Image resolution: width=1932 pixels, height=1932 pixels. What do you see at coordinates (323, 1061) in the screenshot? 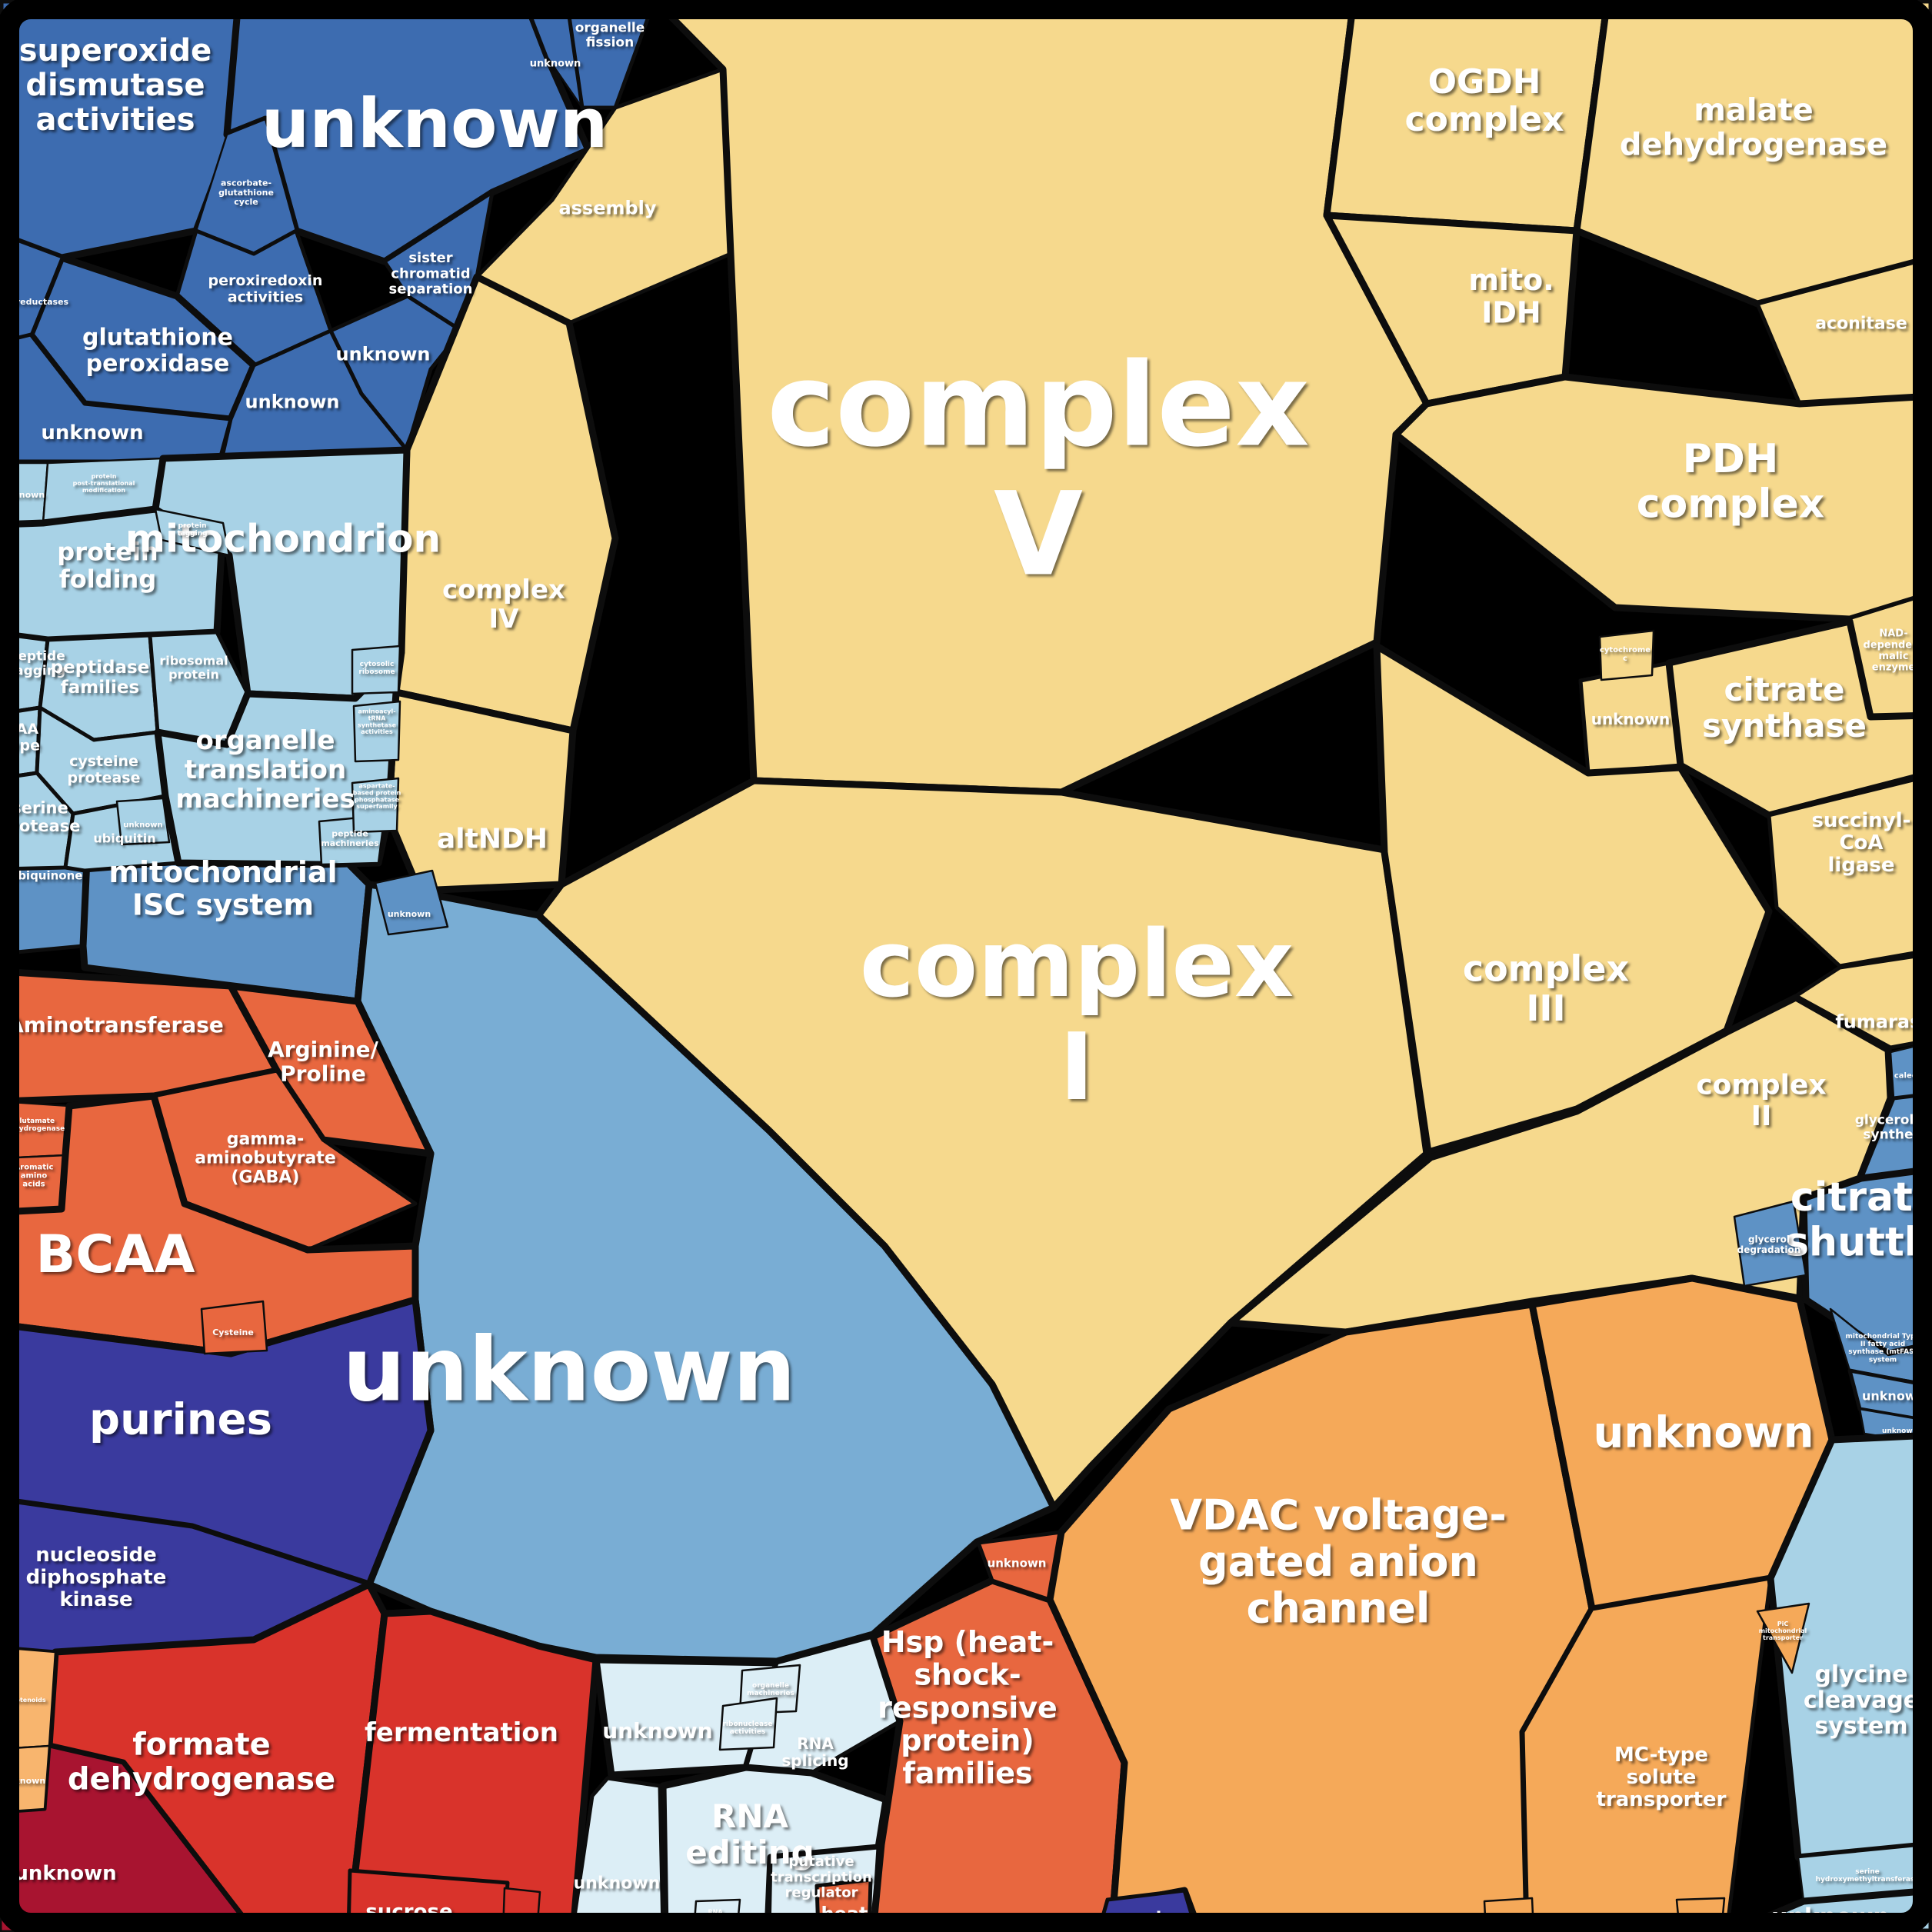
I see `label-arginine-proline: Arginine/Proline` at bounding box center [323, 1061].